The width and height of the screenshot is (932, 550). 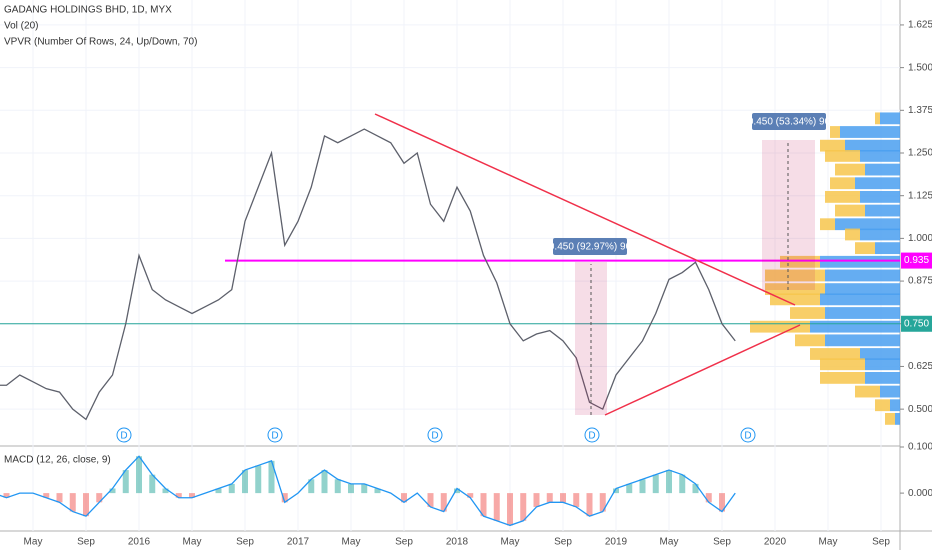 What do you see at coordinates (916, 260) in the screenshot?
I see `price-label-box` at bounding box center [916, 260].